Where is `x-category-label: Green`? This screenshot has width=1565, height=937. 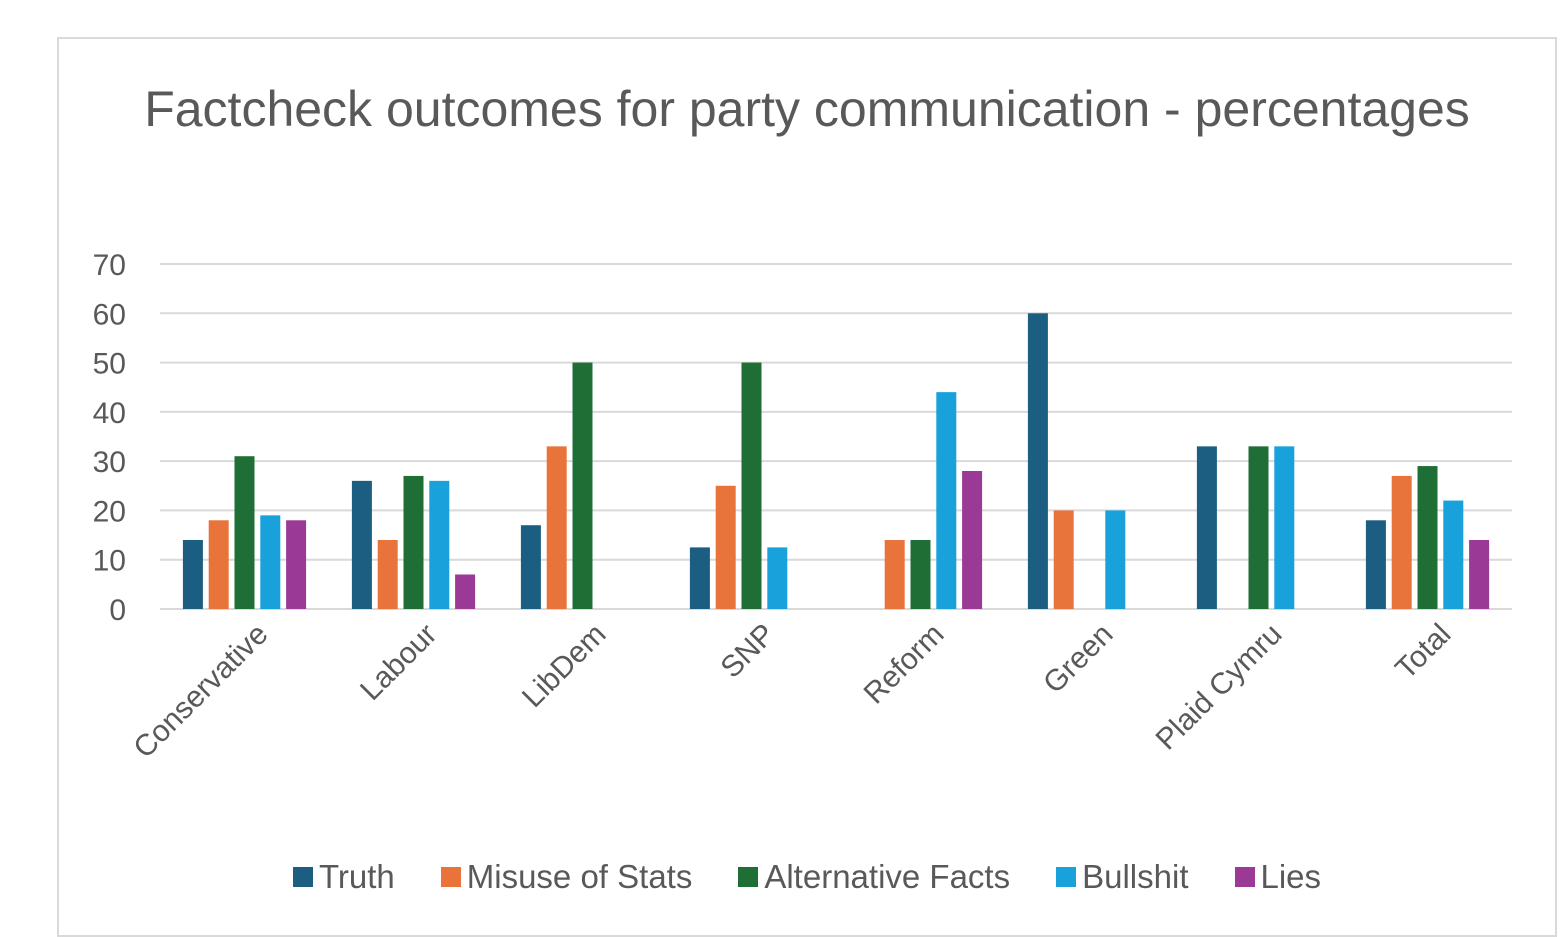
x-category-label: Green is located at coordinates (1078, 659).